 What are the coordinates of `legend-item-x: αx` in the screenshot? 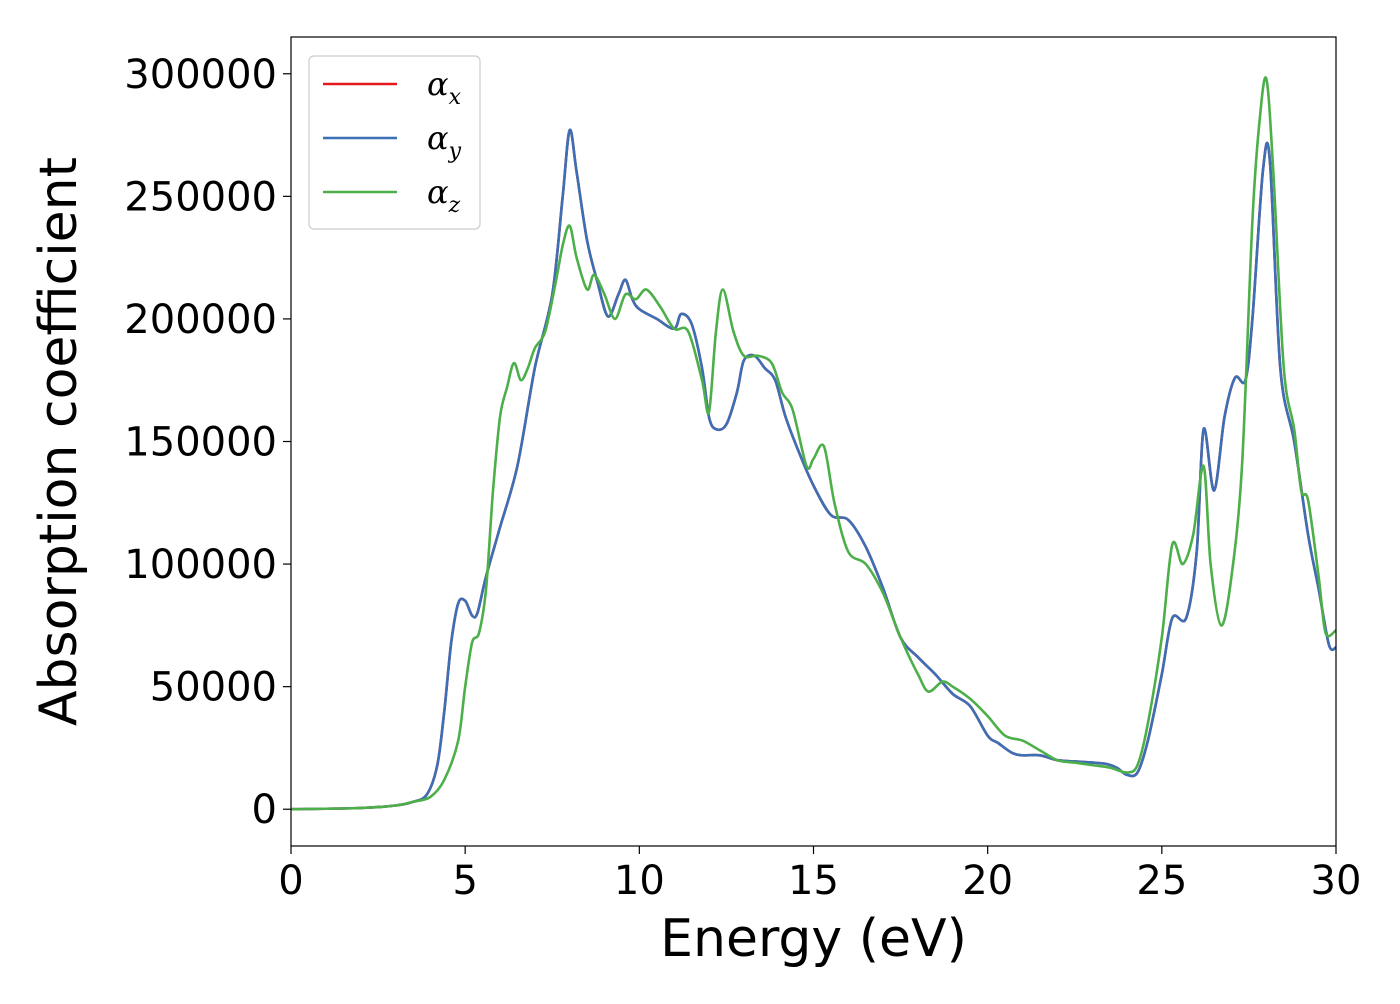 It's located at (392, 87).